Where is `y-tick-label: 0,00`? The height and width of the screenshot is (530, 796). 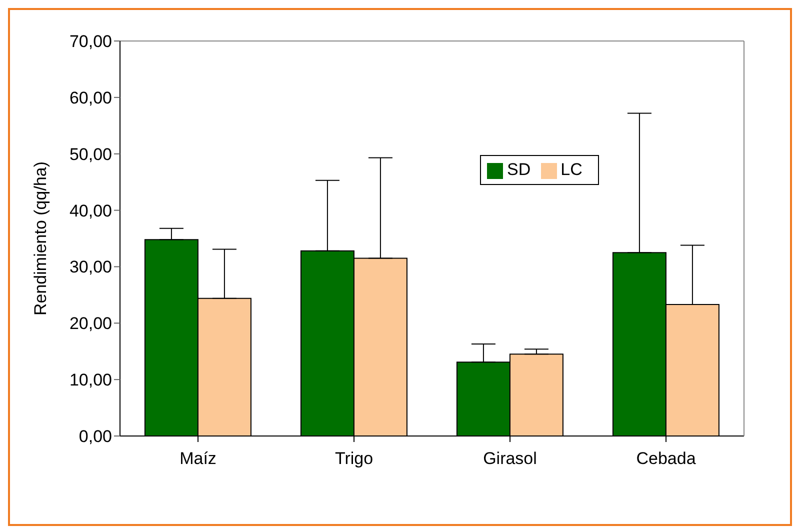 y-tick-label: 0,00 is located at coordinates (95, 436).